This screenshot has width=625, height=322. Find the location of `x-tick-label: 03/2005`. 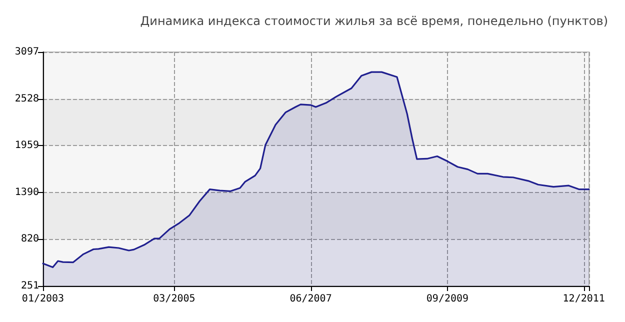

x-tick-label: 03/2005 is located at coordinates (174, 299).